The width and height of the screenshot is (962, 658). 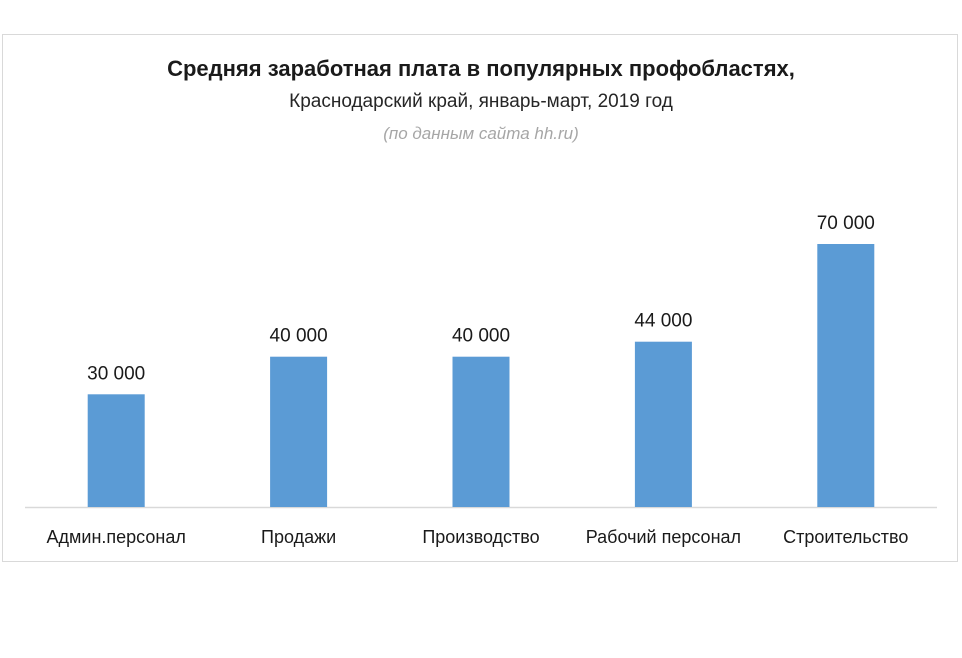 What do you see at coordinates (845, 537) in the screenshot?
I see `category-label-5: Строительство` at bounding box center [845, 537].